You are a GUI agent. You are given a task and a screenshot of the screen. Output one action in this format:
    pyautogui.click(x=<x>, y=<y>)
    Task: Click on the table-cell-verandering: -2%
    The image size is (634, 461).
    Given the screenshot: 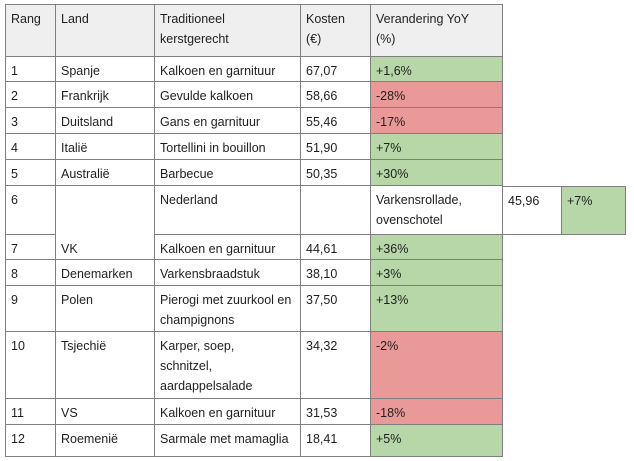 What is the action you would take?
    pyautogui.click(x=437, y=365)
    